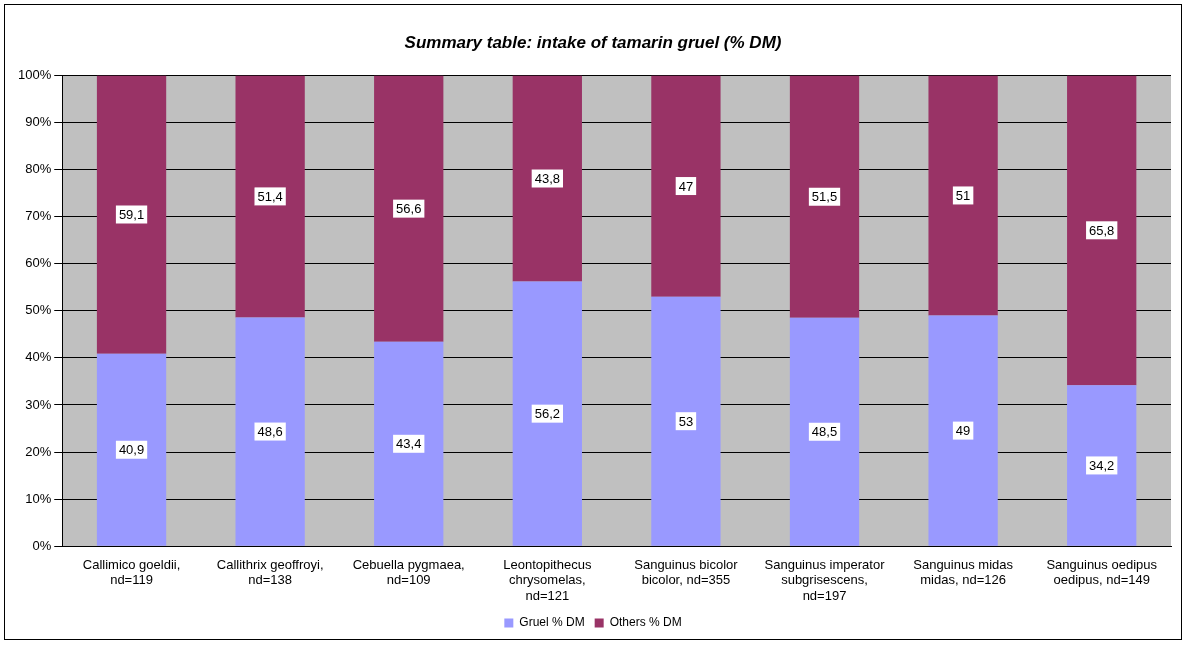  Describe the element at coordinates (131, 572) in the screenshot. I see `x-tick-label: Callimico goeldii, nd=119` at that location.